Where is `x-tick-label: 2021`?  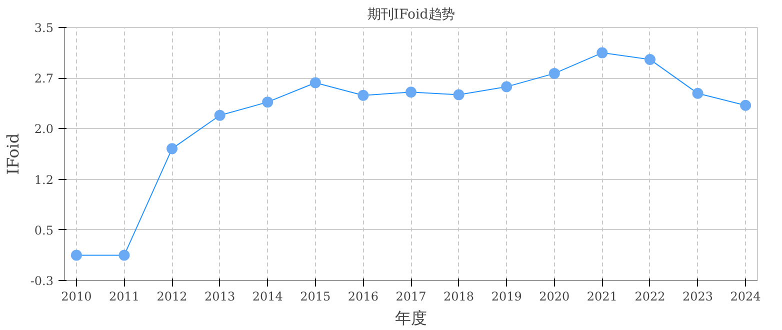
x-tick-label: 2021 is located at coordinates (602, 297).